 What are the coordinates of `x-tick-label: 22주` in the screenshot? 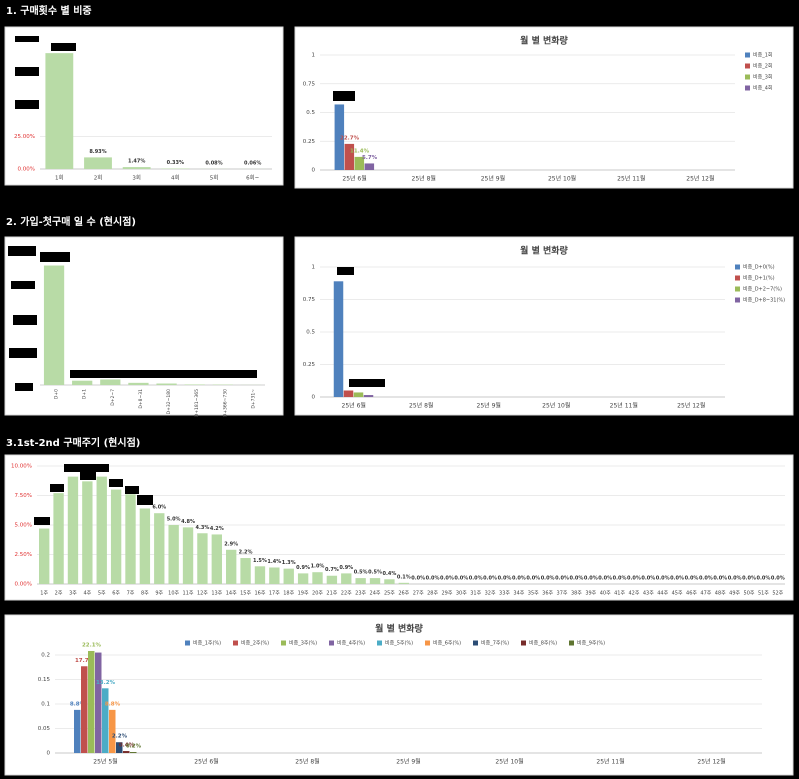 It's located at (346, 594).